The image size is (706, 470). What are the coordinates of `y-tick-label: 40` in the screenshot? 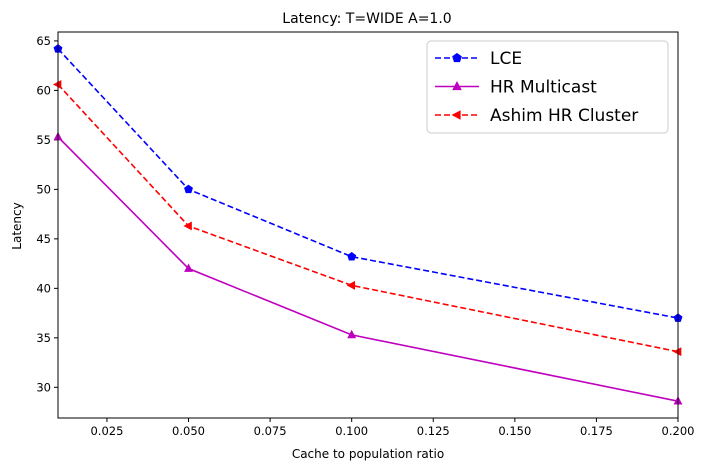 It's located at (43, 288).